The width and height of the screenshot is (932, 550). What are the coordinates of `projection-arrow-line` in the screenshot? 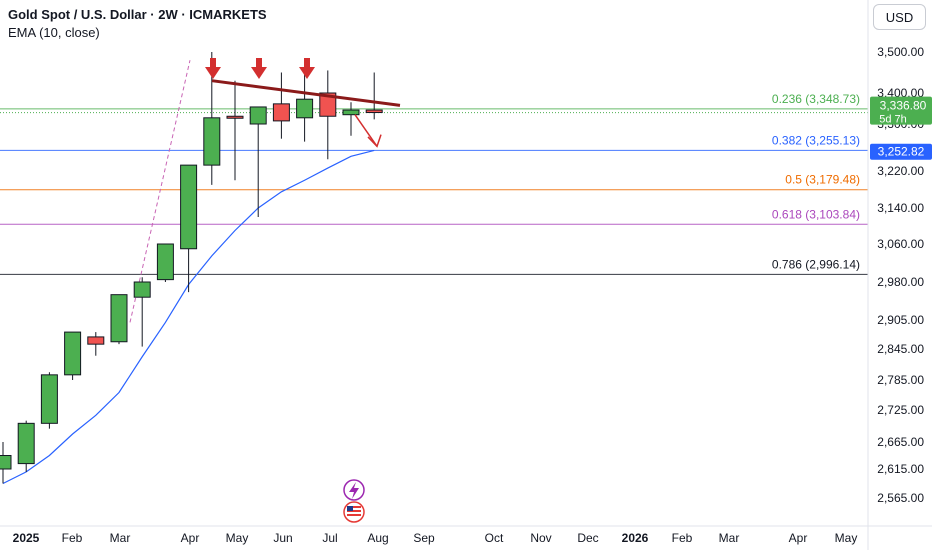 It's located at (366, 130).